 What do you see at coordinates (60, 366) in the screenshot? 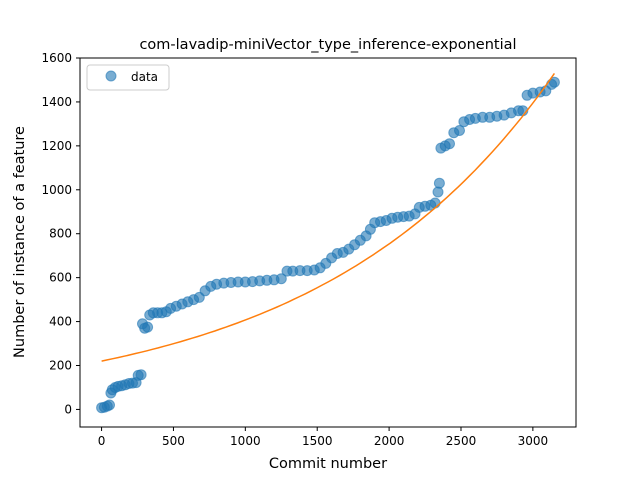
I see `y-tick-label: 200` at bounding box center [60, 366].